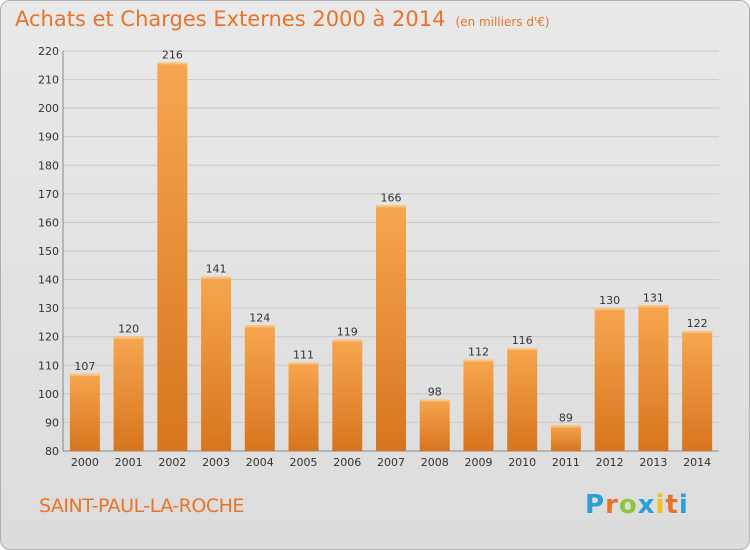  I want to click on bar-value-label: 124, so click(259, 317).